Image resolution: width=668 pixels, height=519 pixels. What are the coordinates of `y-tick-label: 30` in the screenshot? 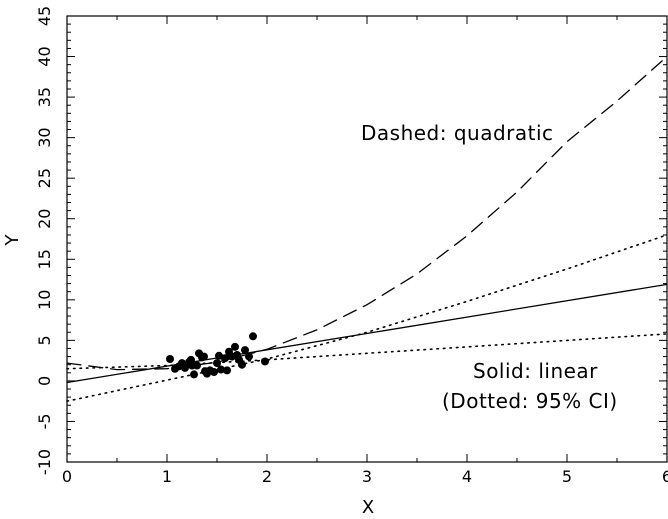 It's located at (44, 137).